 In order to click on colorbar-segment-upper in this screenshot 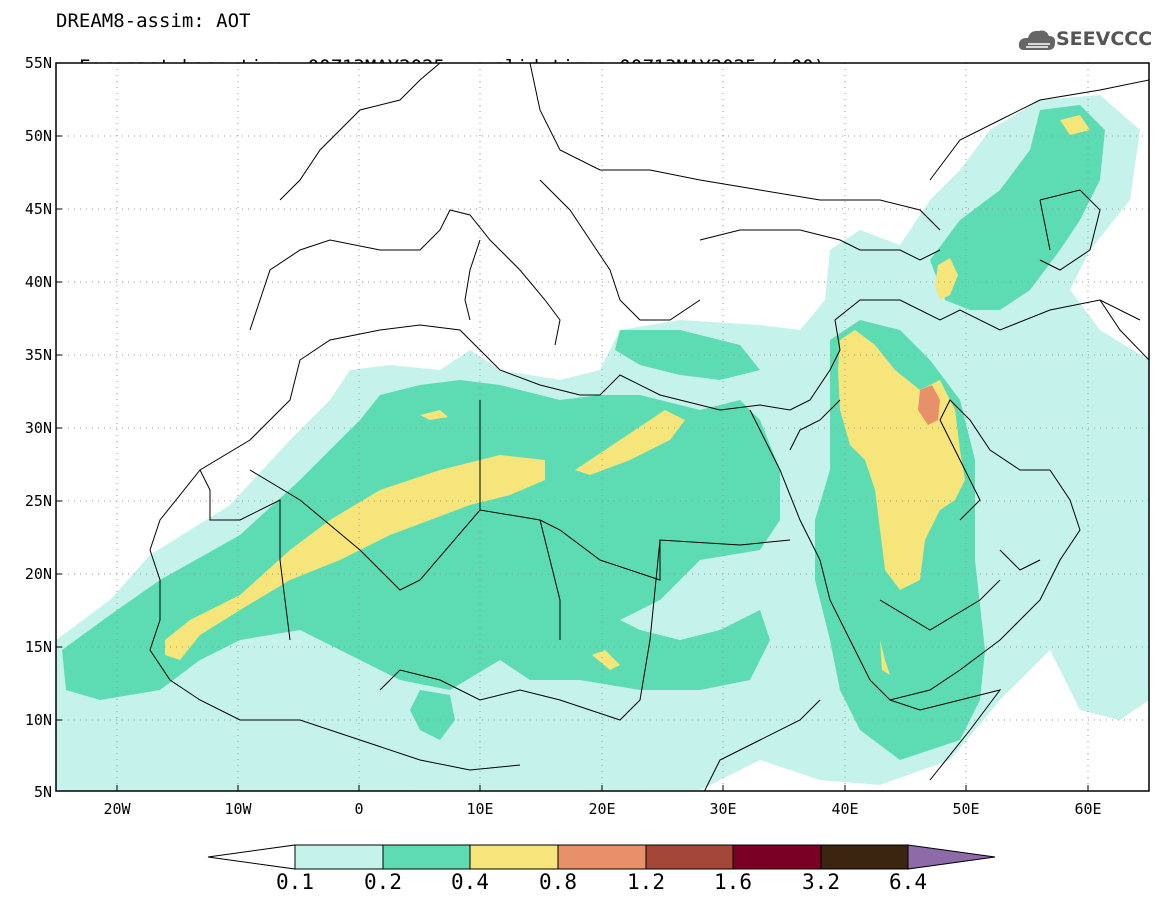, I will do `click(951, 857)`.